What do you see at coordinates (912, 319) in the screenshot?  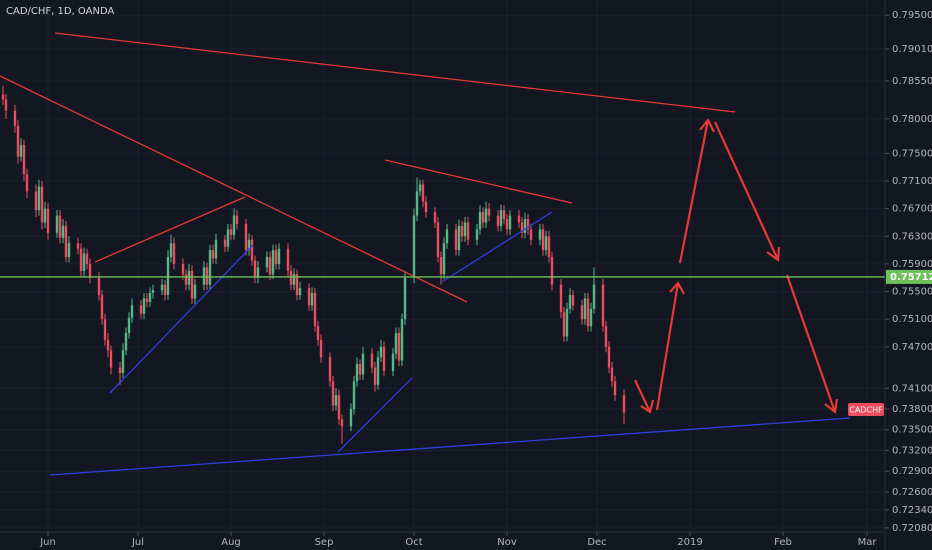 I see `y-tick-label: 0.75100` at bounding box center [912, 319].